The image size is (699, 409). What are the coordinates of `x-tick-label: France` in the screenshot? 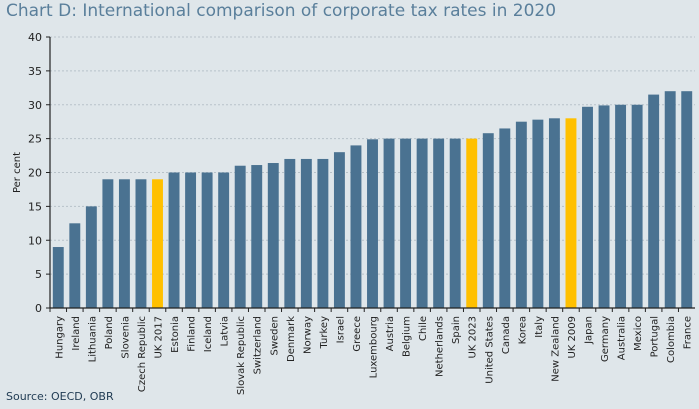 It's located at (688, 332).